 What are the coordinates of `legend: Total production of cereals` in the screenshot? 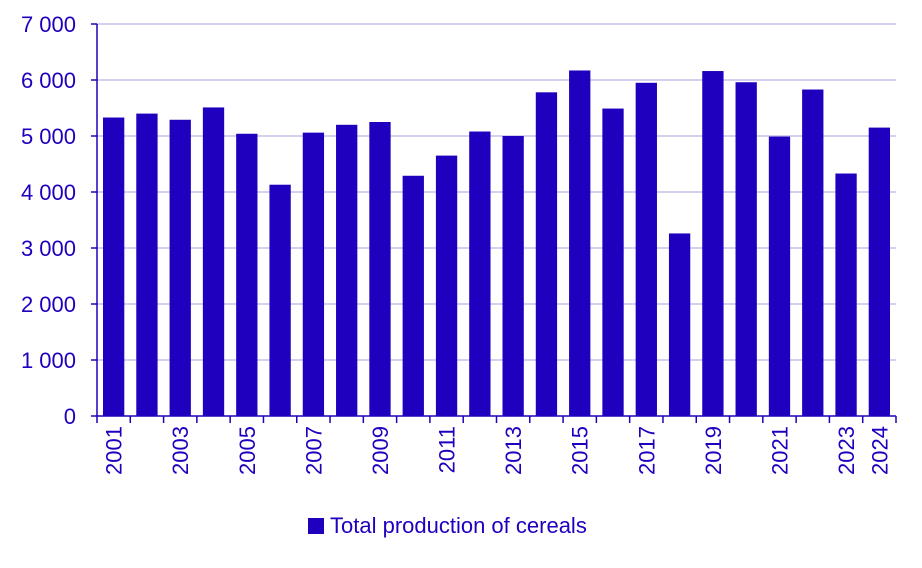 It's located at (447, 526).